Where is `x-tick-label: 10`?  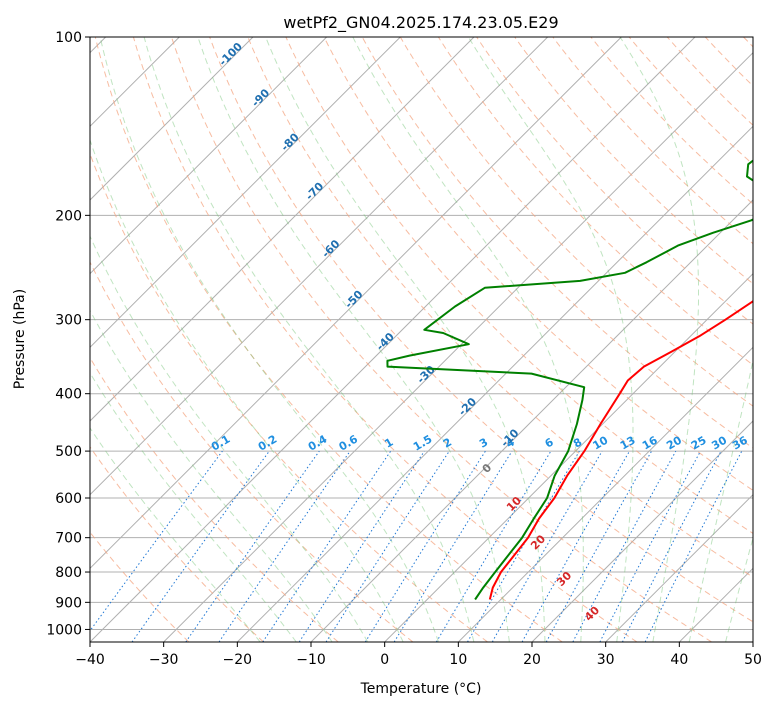
x-tick-label: 10 is located at coordinates (458, 660).